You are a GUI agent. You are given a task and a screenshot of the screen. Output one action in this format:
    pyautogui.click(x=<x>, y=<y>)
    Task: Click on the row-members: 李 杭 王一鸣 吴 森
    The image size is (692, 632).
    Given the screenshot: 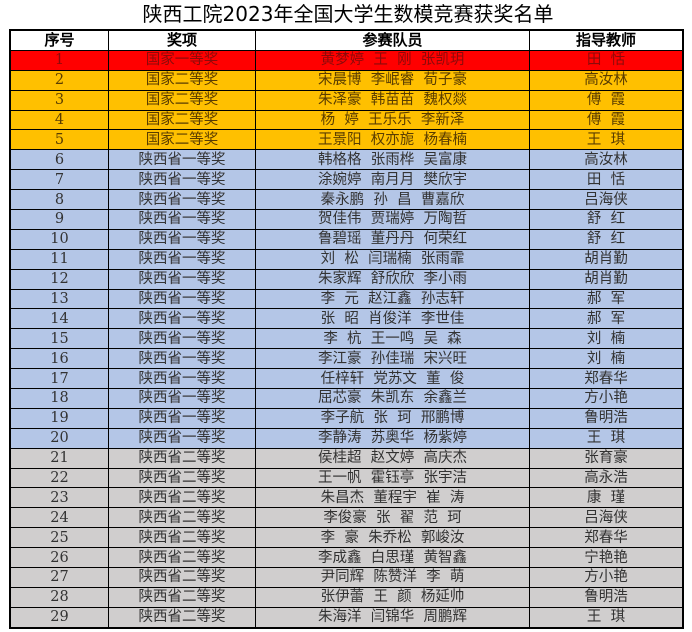 What is the action you would take?
    pyautogui.click(x=392, y=339)
    